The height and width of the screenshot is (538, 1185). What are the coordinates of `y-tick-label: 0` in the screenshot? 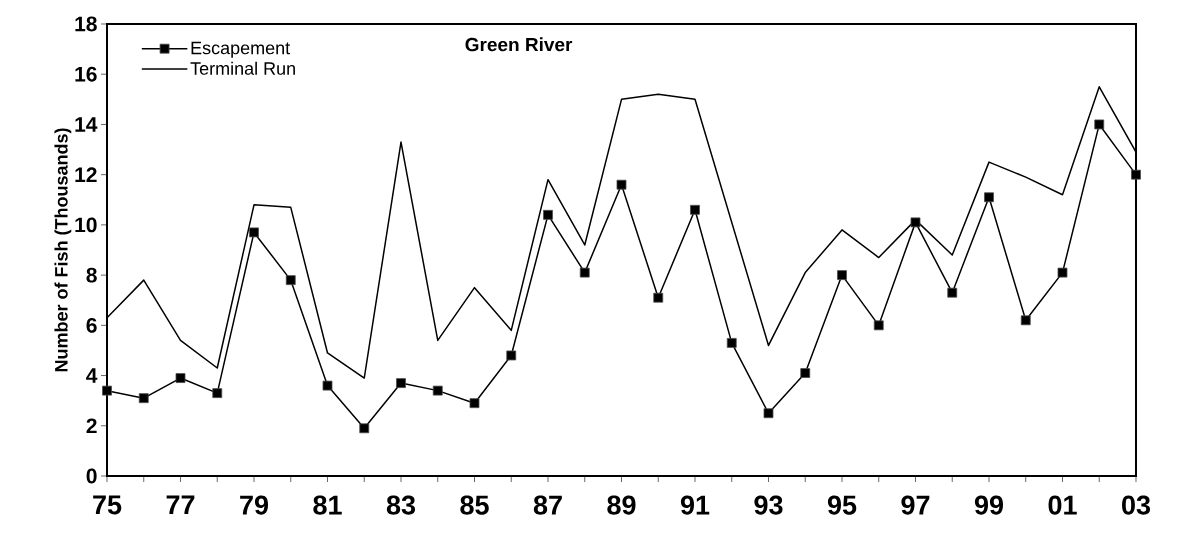 It's located at (91, 476).